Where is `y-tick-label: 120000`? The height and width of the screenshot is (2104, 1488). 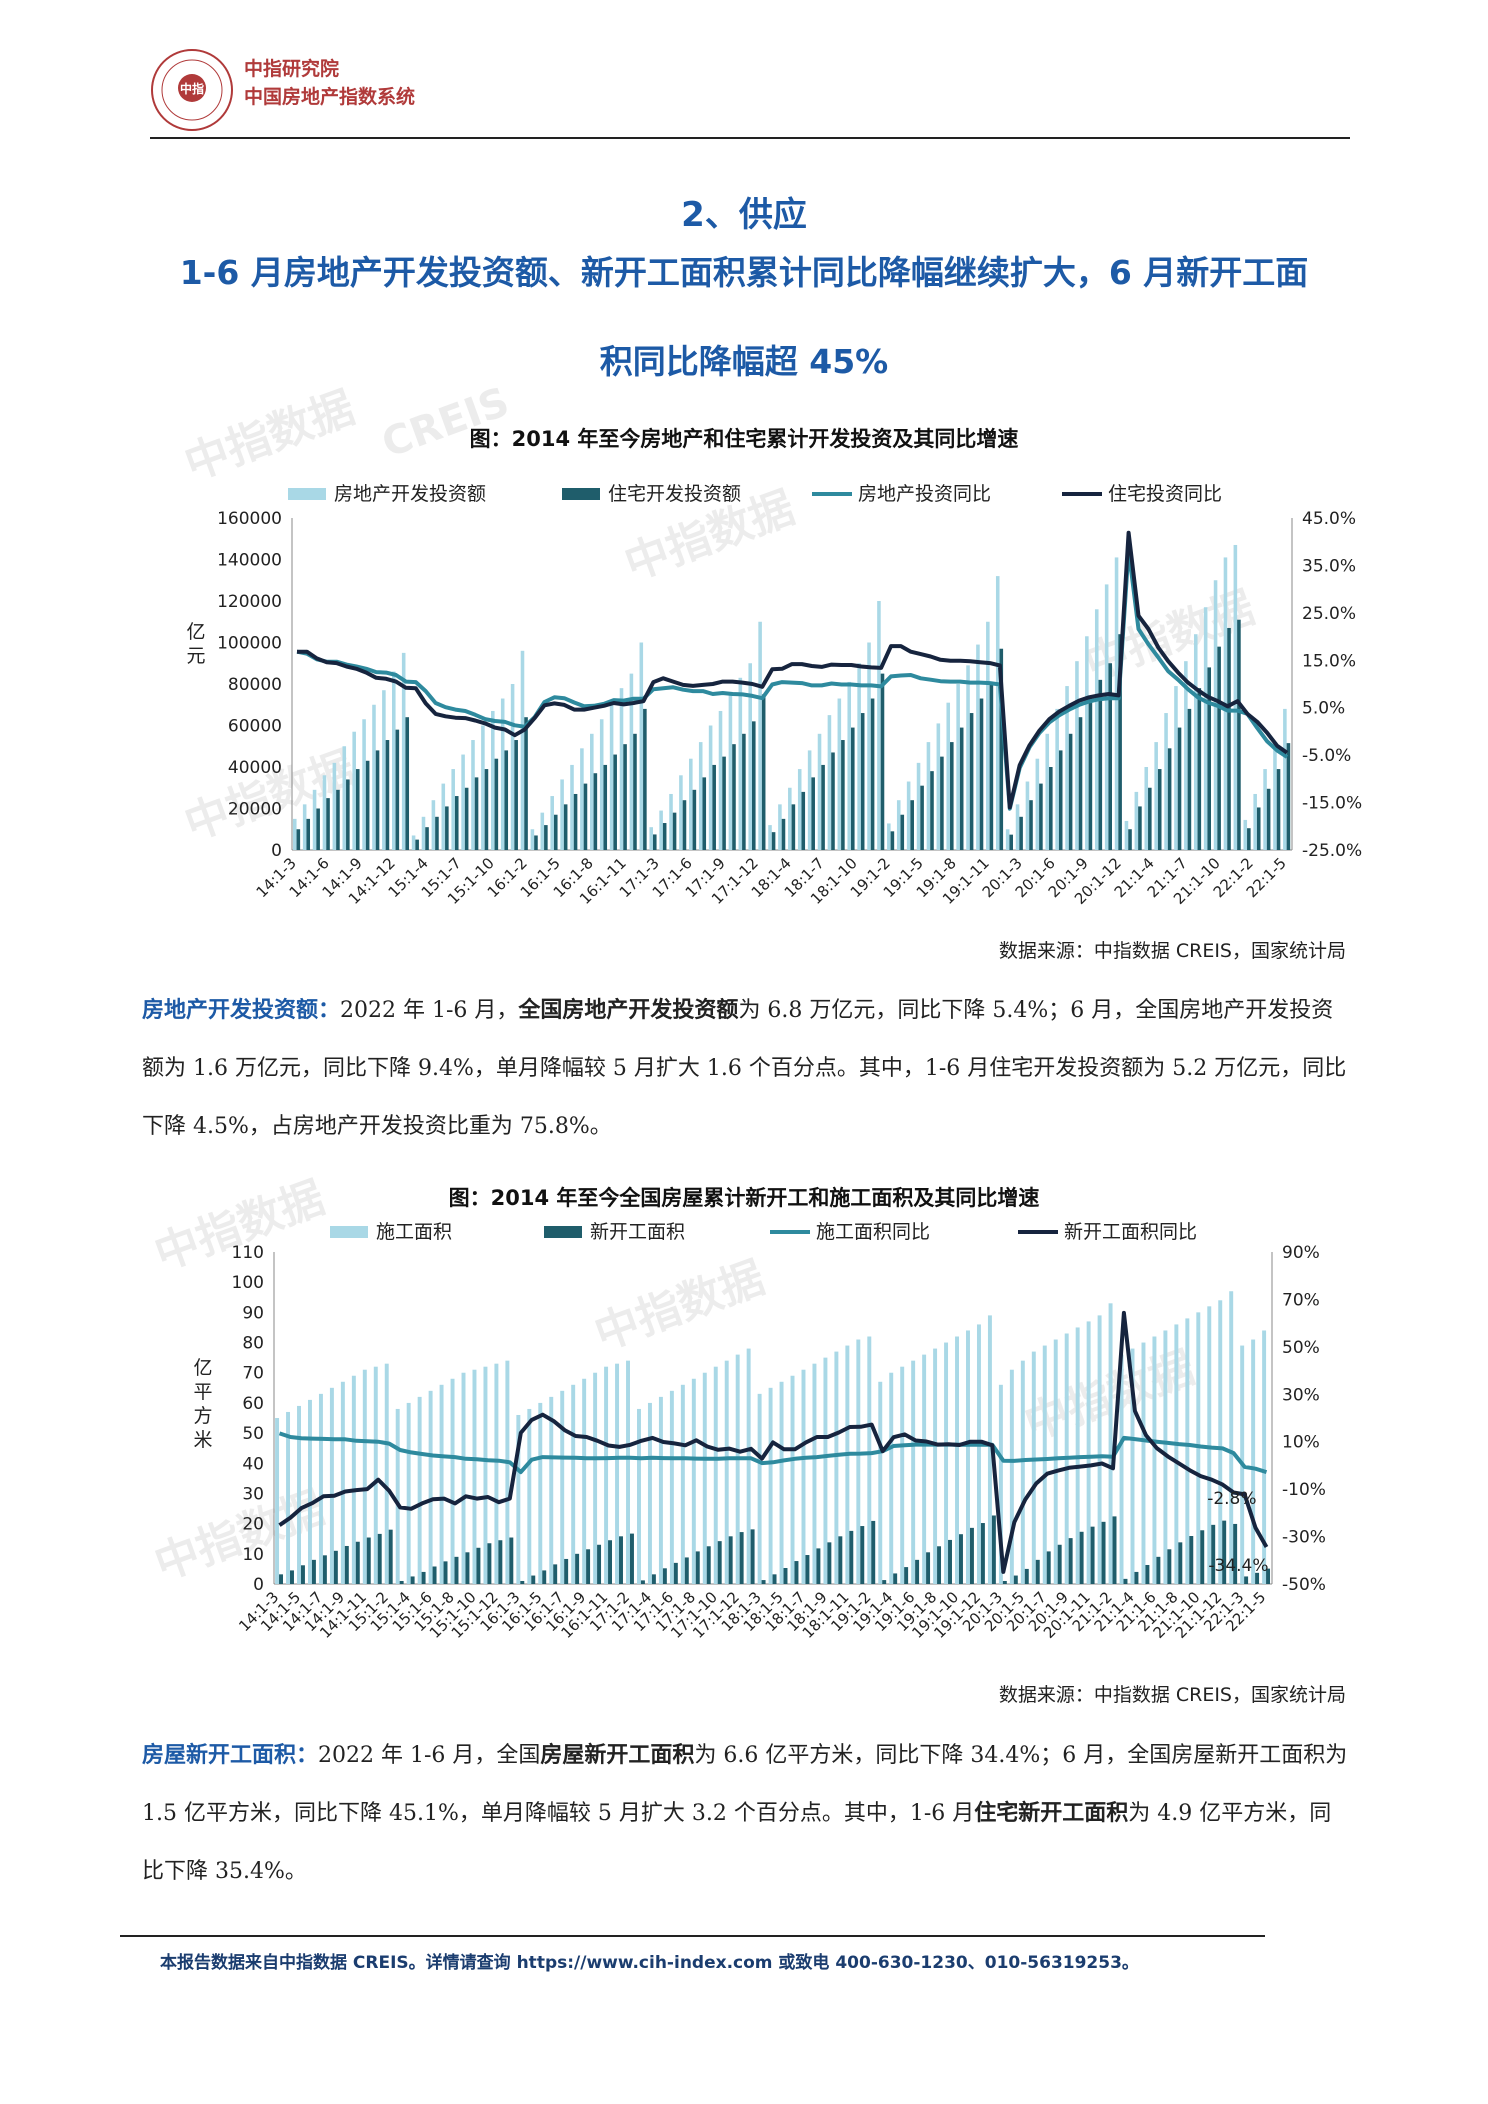 y-tick-label: 120000 is located at coordinates (249, 602).